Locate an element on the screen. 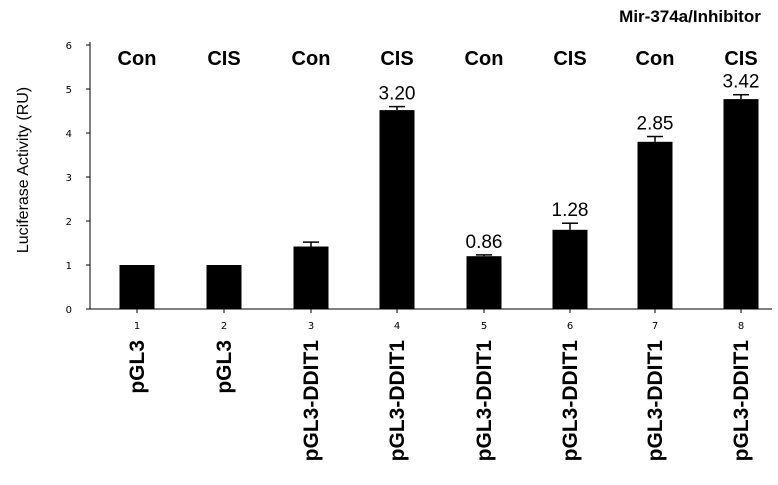 The height and width of the screenshot is (485, 778). value-label: 3.20 is located at coordinates (397, 94).